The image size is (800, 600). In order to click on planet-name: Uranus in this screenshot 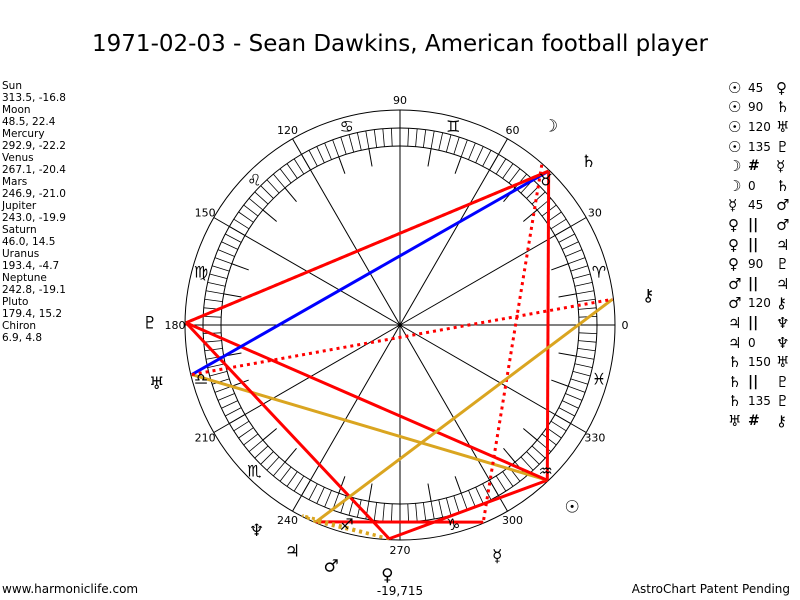, I will do `click(21, 254)`.